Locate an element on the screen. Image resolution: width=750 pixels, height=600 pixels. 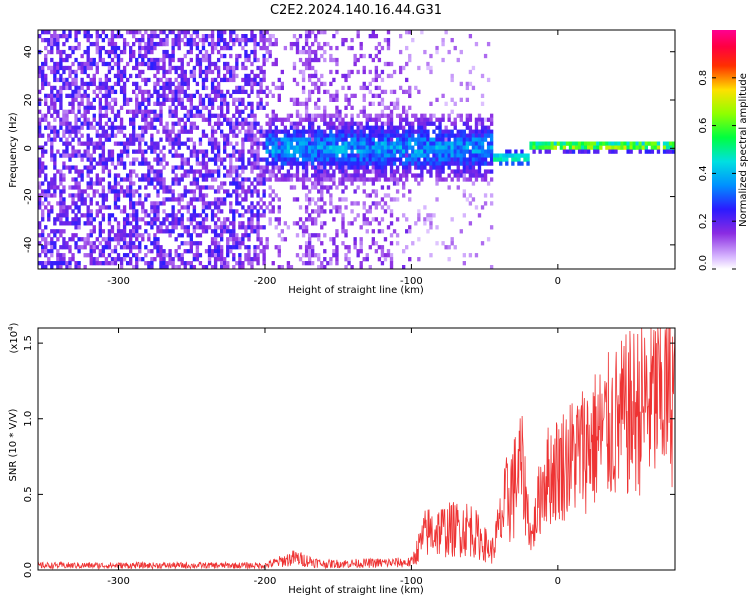
spectrogram-y-label: Frequency (Hz) is located at coordinates (13, 150).